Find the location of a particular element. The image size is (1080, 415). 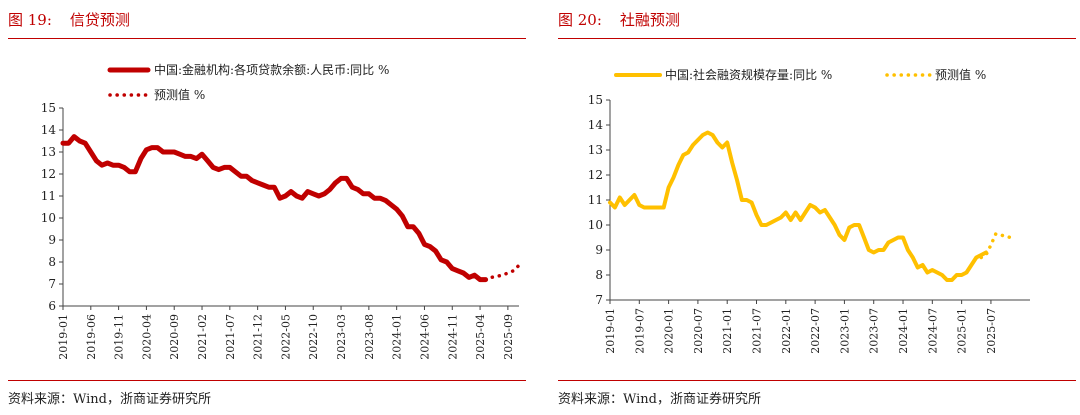

x-tick-label: 2019-07 is located at coordinates (639, 331).